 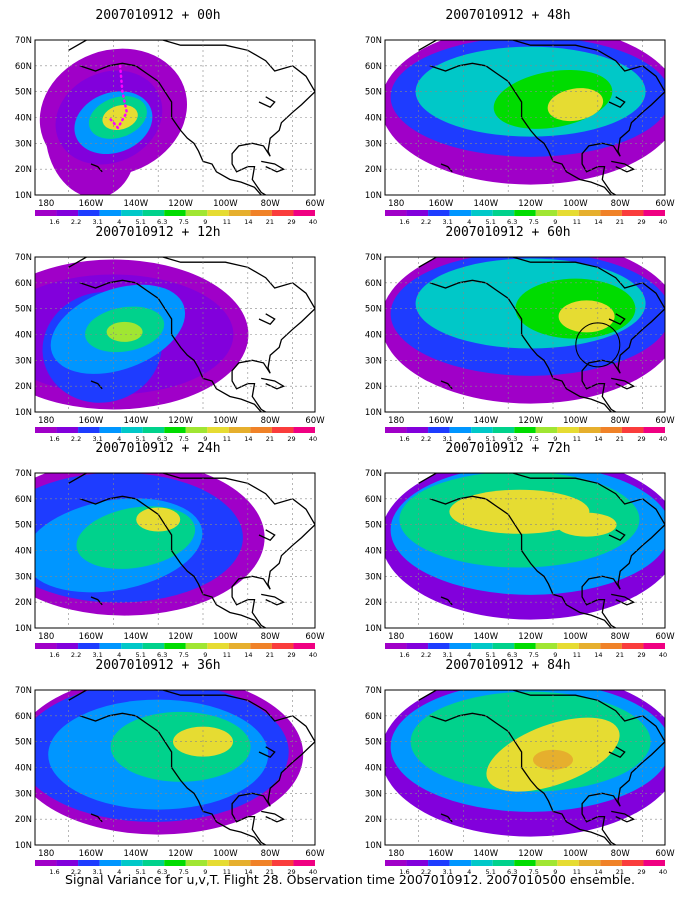 What do you see at coordinates (158, 448) in the screenshot?
I see `panel-title: 2007010912 + 24h` at bounding box center [158, 448].